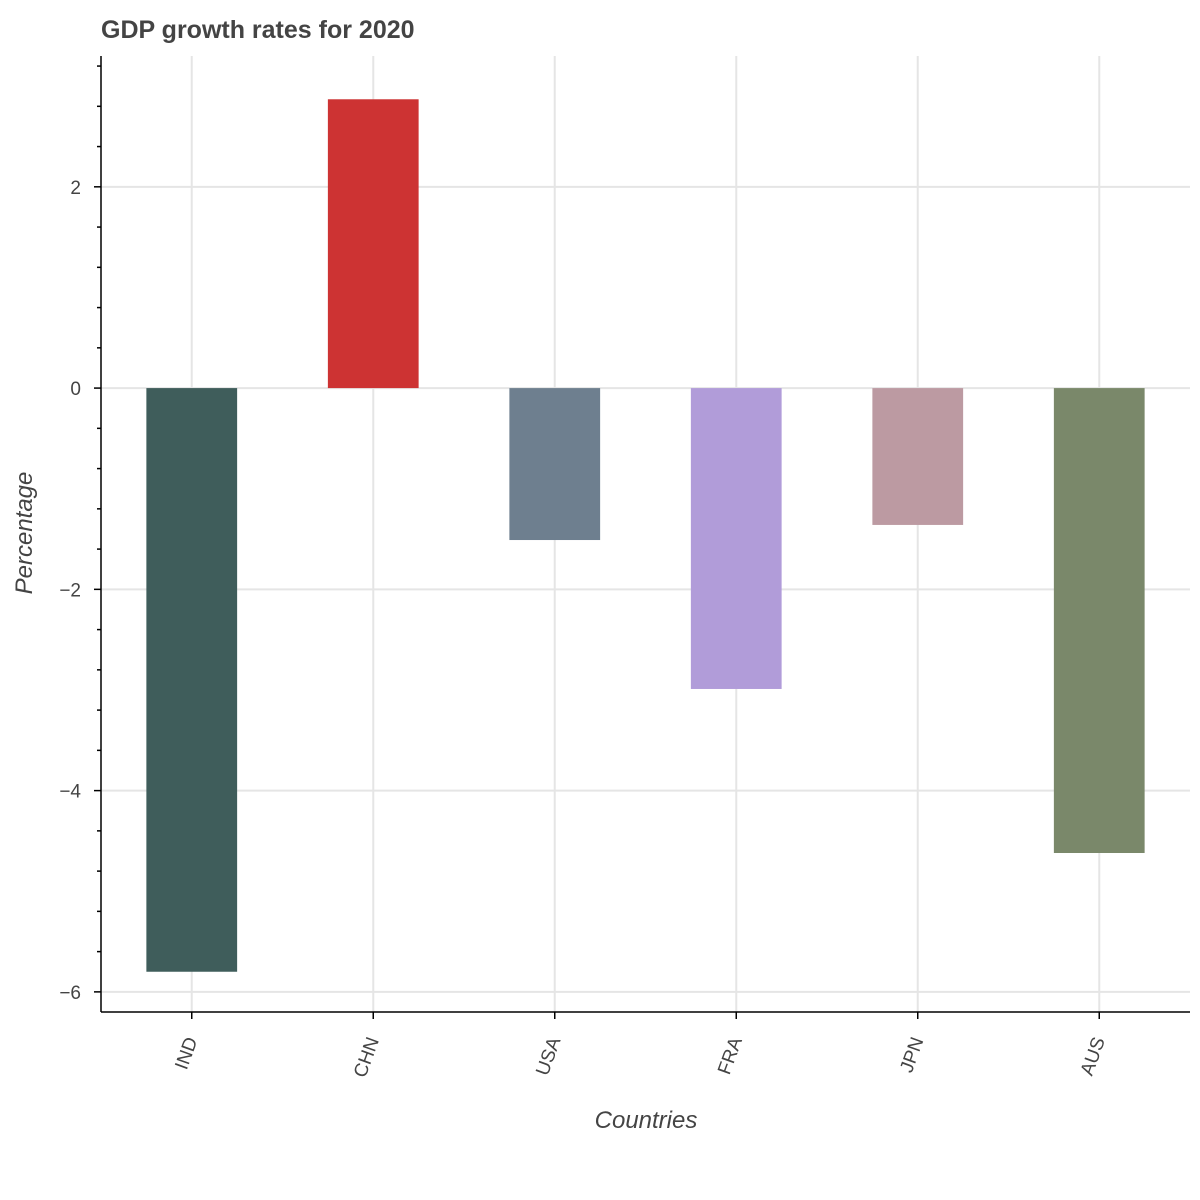 The image size is (1200, 1200). What do you see at coordinates (736, 538) in the screenshot?
I see `bar-fra` at bounding box center [736, 538].